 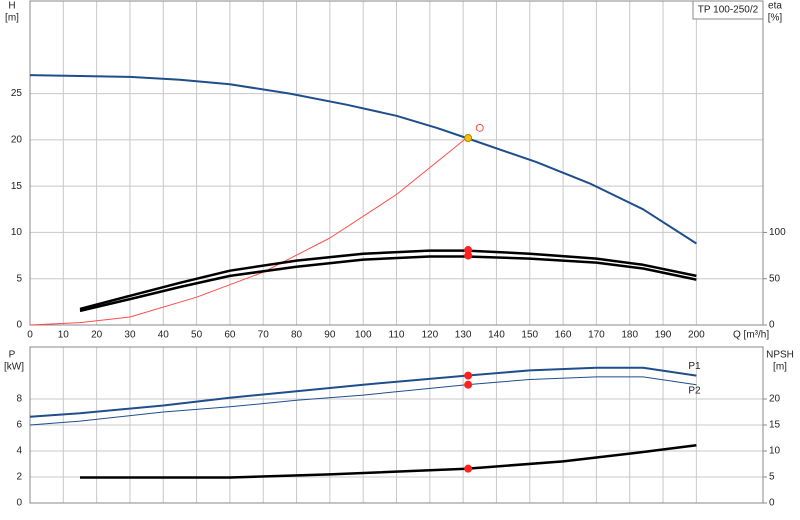 What do you see at coordinates (30, 335) in the screenshot?
I see `x-tick-label: 0` at bounding box center [30, 335].